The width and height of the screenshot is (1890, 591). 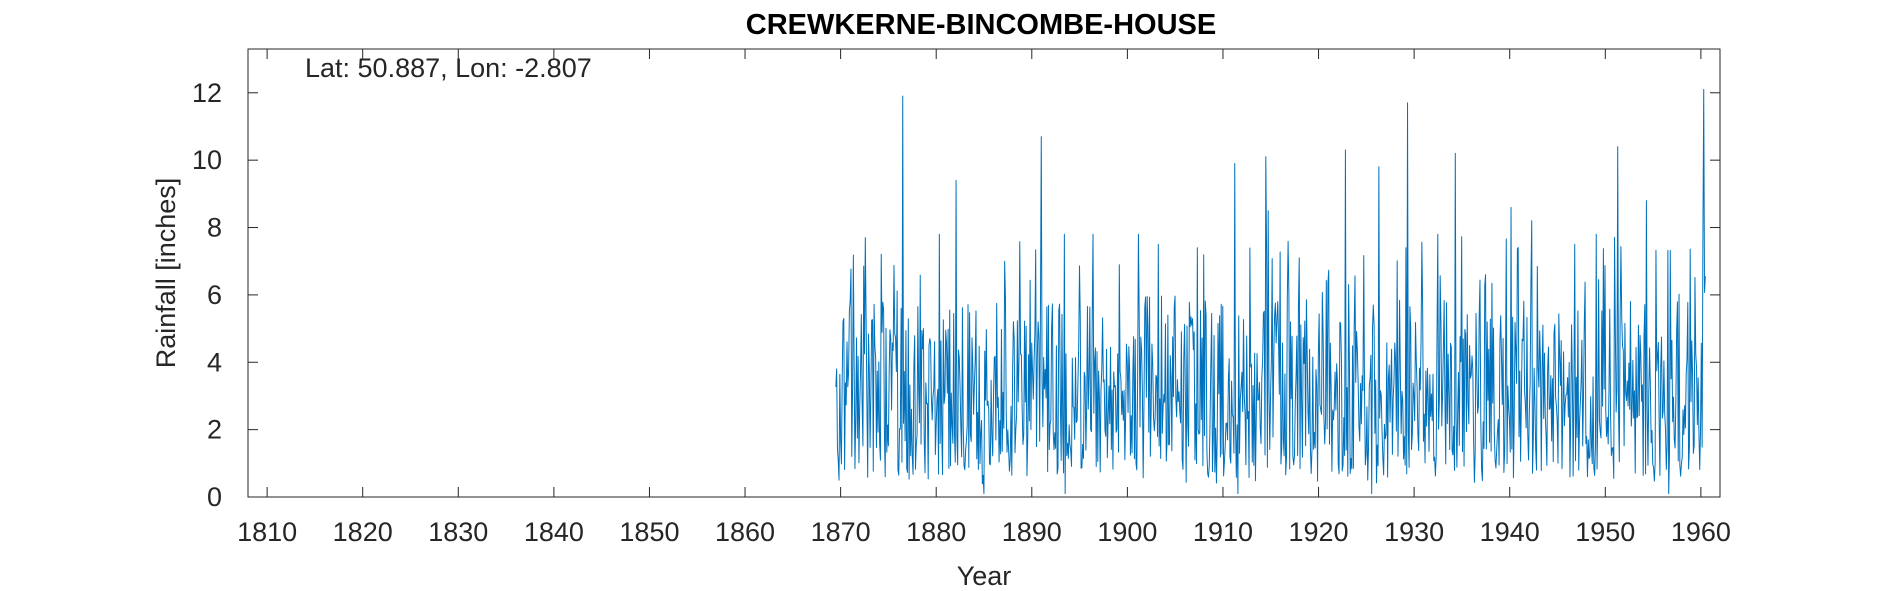 I want to click on x-tick-label: 1830, so click(x=458, y=532).